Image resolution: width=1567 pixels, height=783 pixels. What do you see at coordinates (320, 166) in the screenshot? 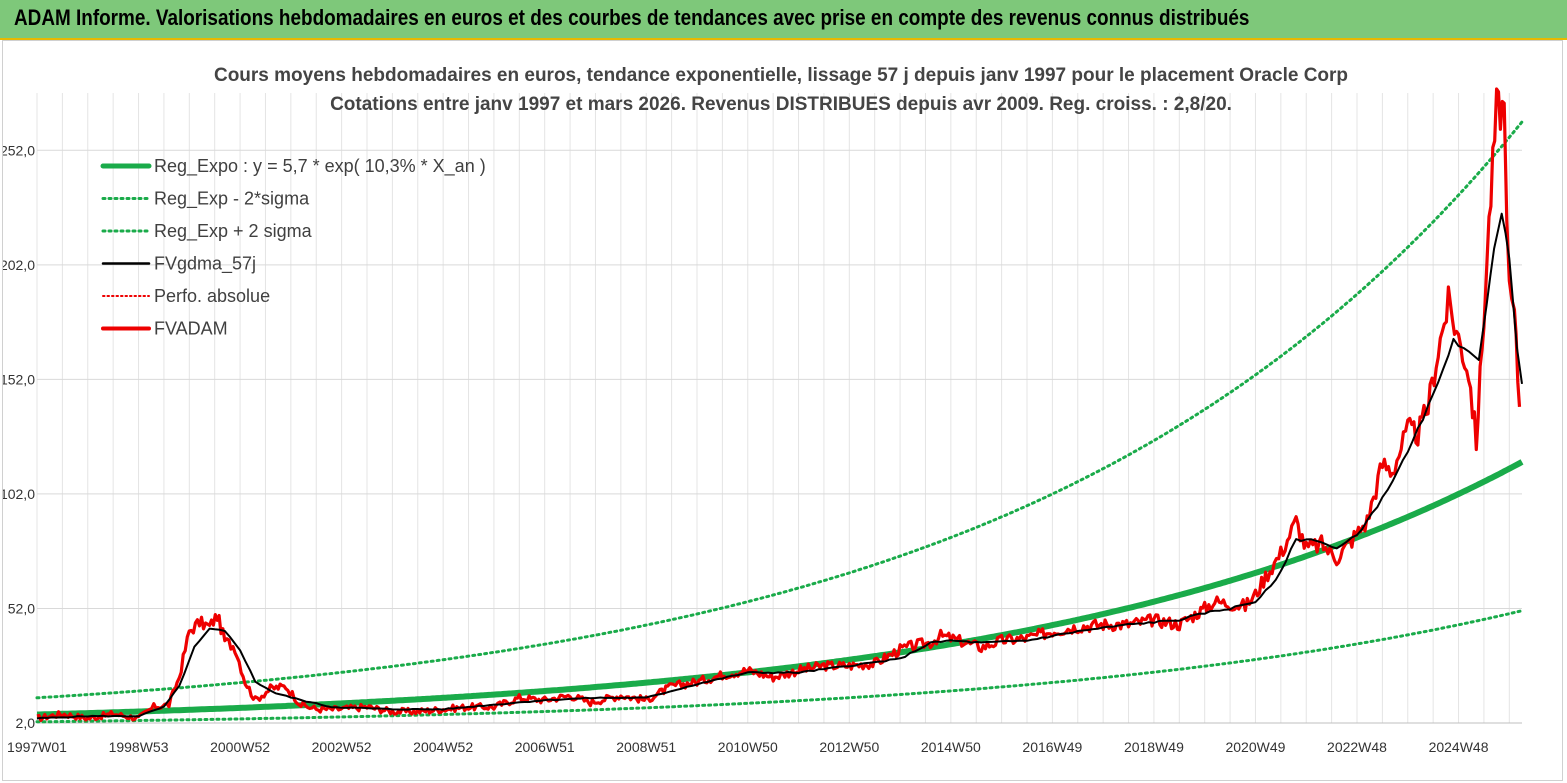
I see `legend-label: Reg_Expo : y = 5,7 * exp( 10,3% * X_an )` at bounding box center [320, 166].